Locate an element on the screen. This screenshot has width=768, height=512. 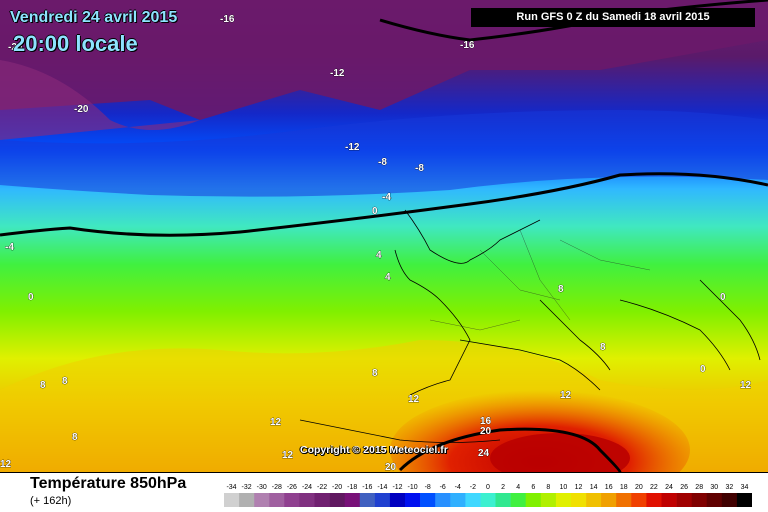
scale-tick: 6 is located at coordinates (533, 487).